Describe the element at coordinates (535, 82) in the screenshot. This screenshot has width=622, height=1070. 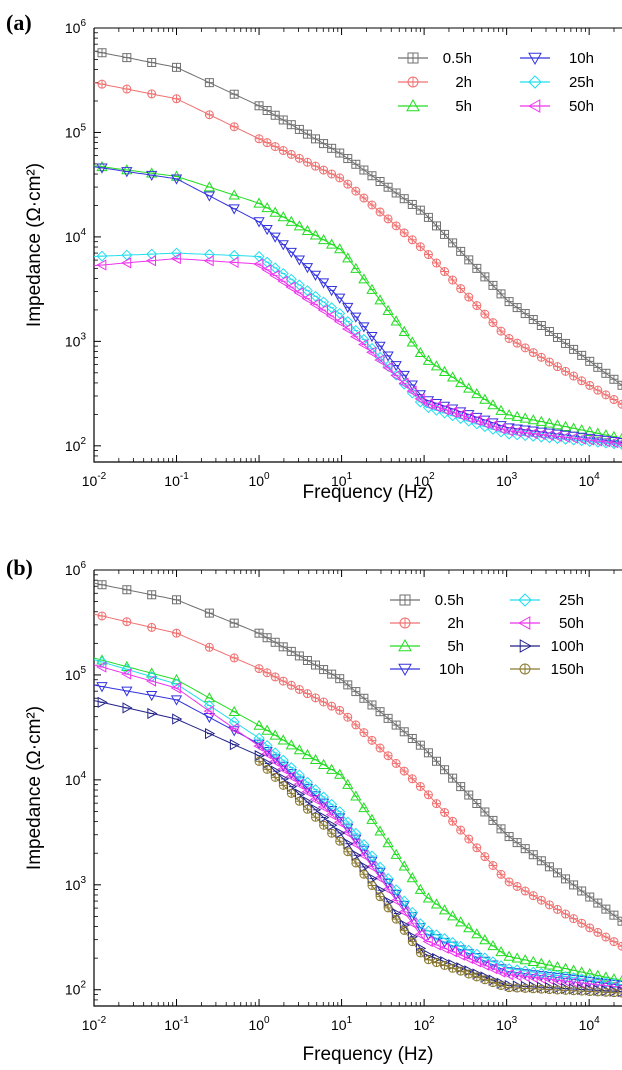
I see `legend-marker` at that location.